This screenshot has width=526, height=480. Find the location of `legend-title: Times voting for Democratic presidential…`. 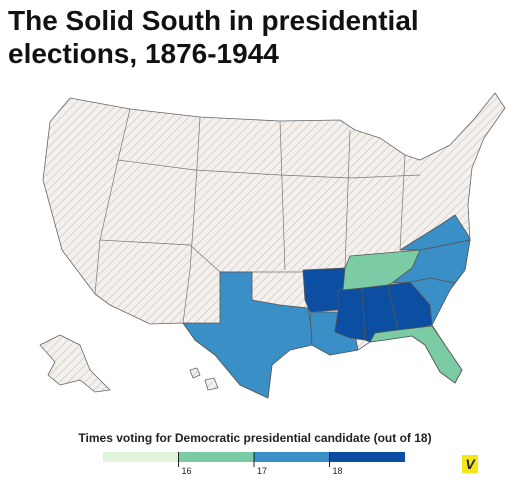

legend-title: Times voting for Democratic presidential… is located at coordinates (254, 438).